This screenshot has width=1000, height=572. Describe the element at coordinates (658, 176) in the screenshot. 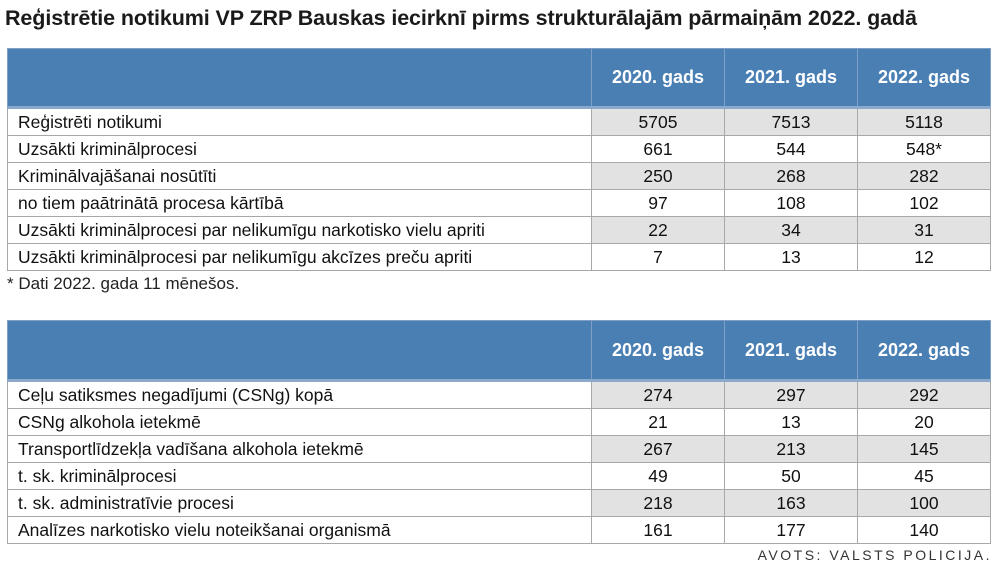

I see `cell-2020: 250` at that location.